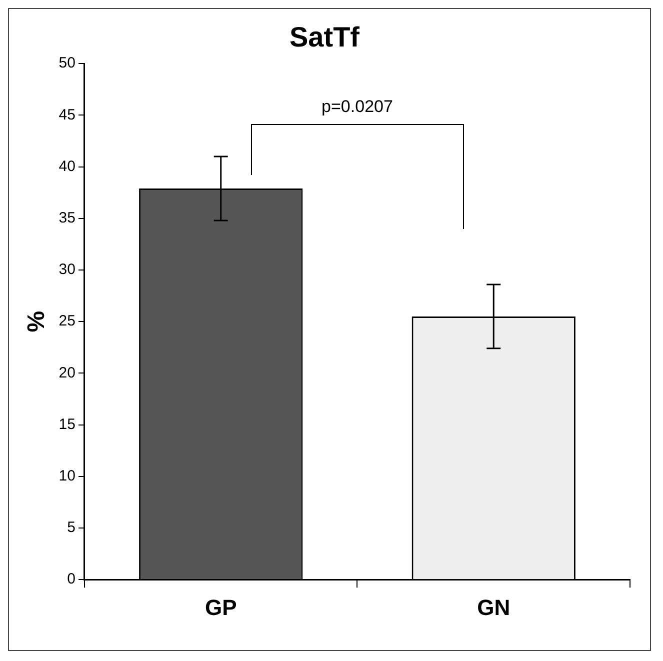 Image resolution: width=663 pixels, height=661 pixels. I want to click on y-axis-title: %, so click(36, 321).